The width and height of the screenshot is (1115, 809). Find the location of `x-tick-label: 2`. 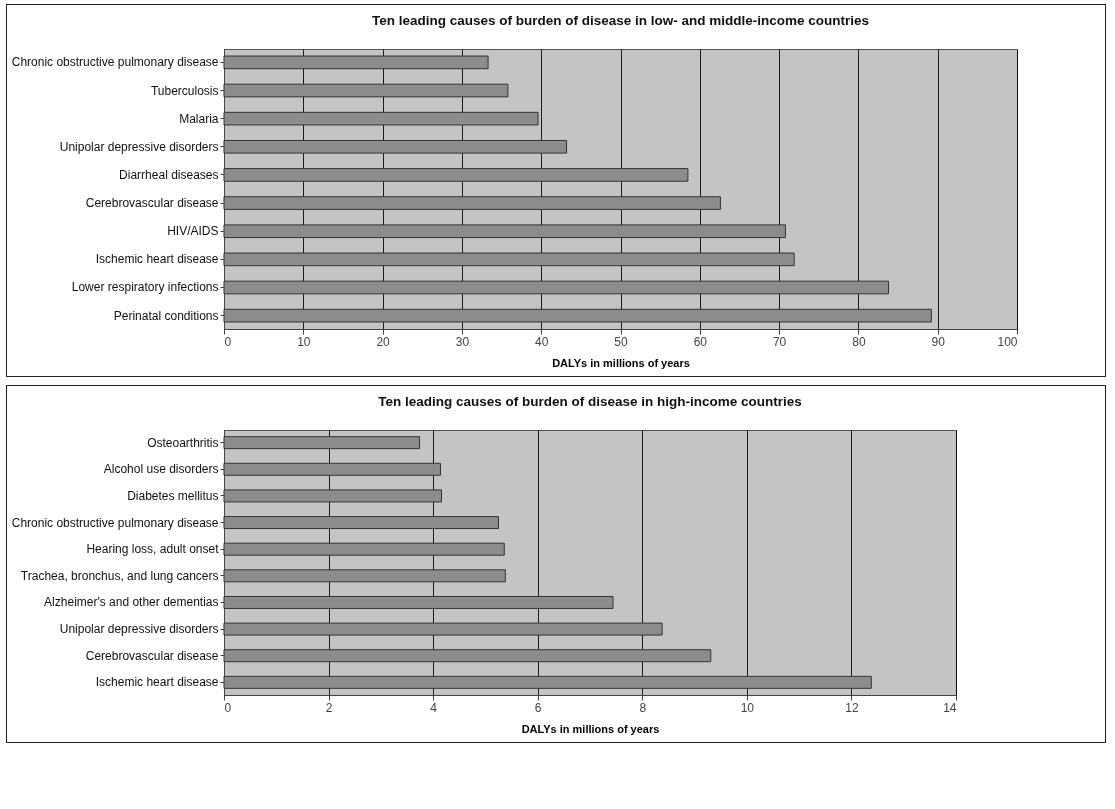

x-tick-label: 2 is located at coordinates (329, 707).